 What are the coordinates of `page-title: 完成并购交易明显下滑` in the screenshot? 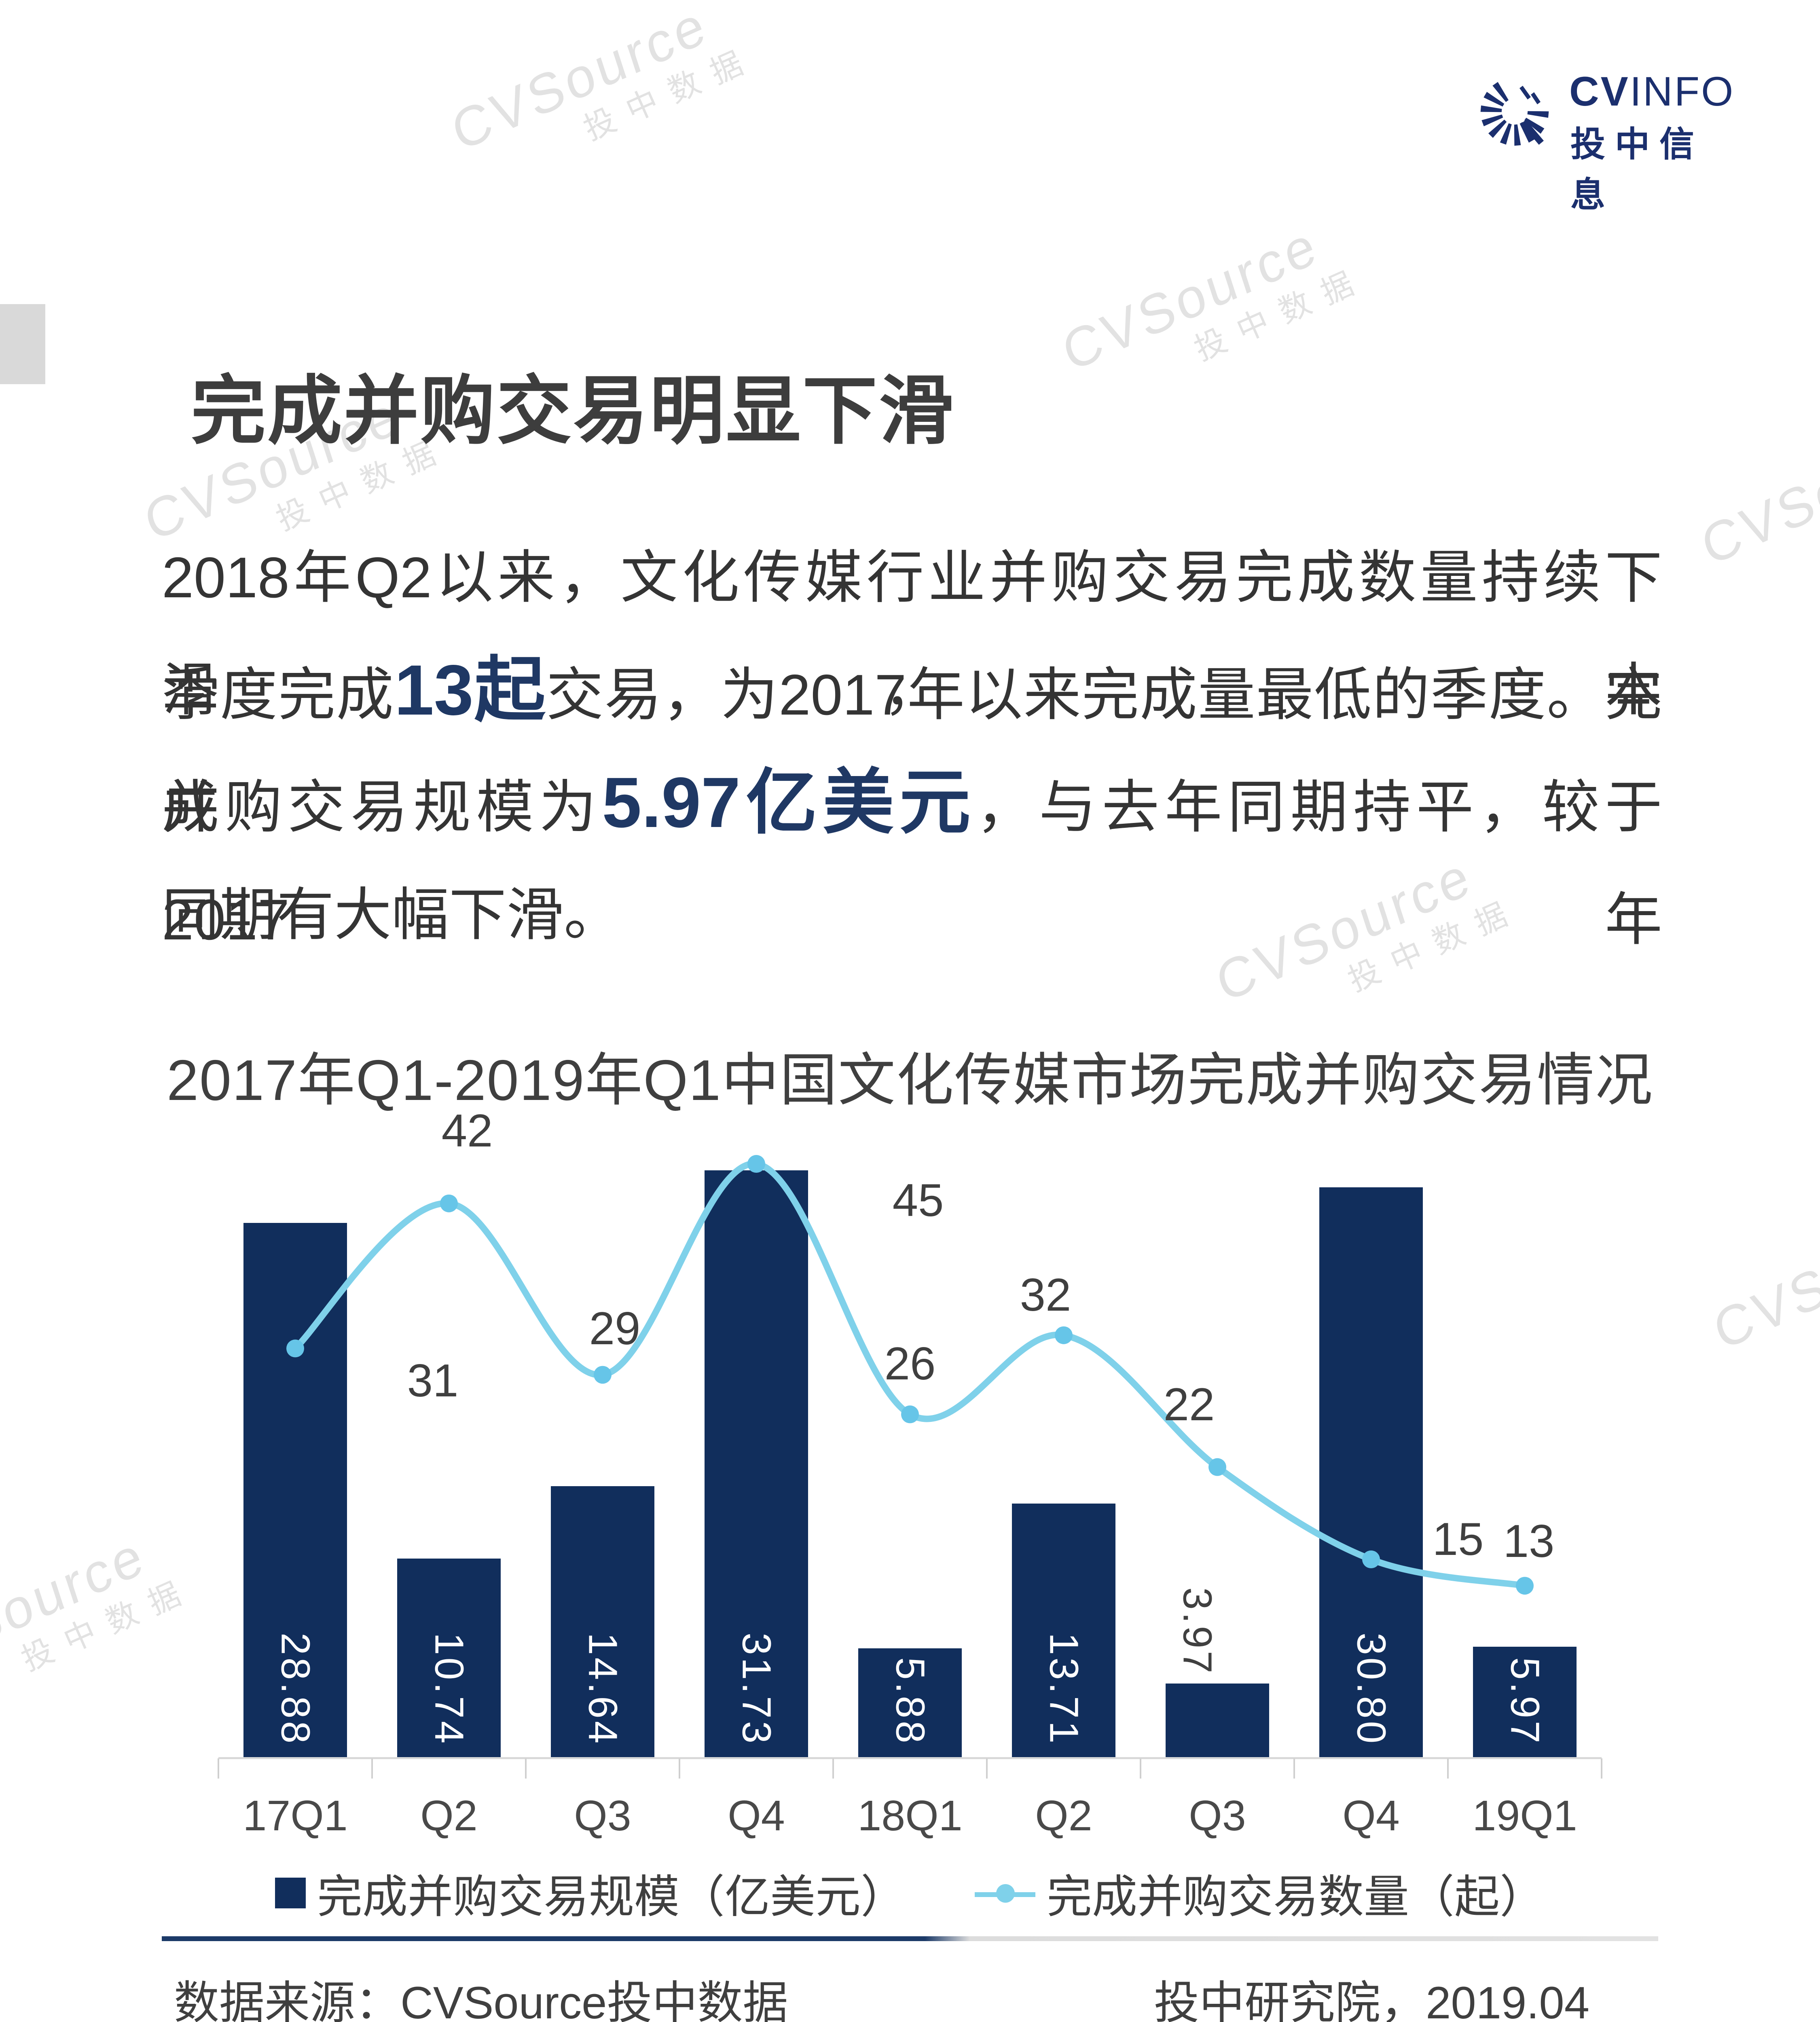 It's located at (573, 411).